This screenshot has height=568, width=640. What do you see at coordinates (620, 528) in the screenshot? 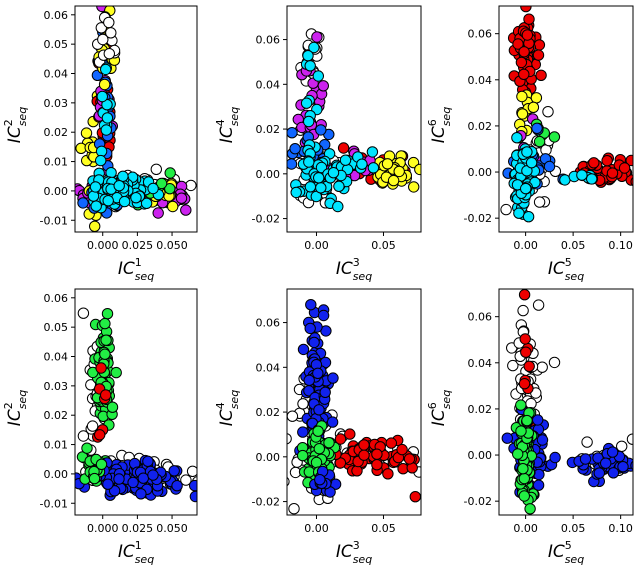
I see `x-tick-label: 0.10` at bounding box center [620, 528].